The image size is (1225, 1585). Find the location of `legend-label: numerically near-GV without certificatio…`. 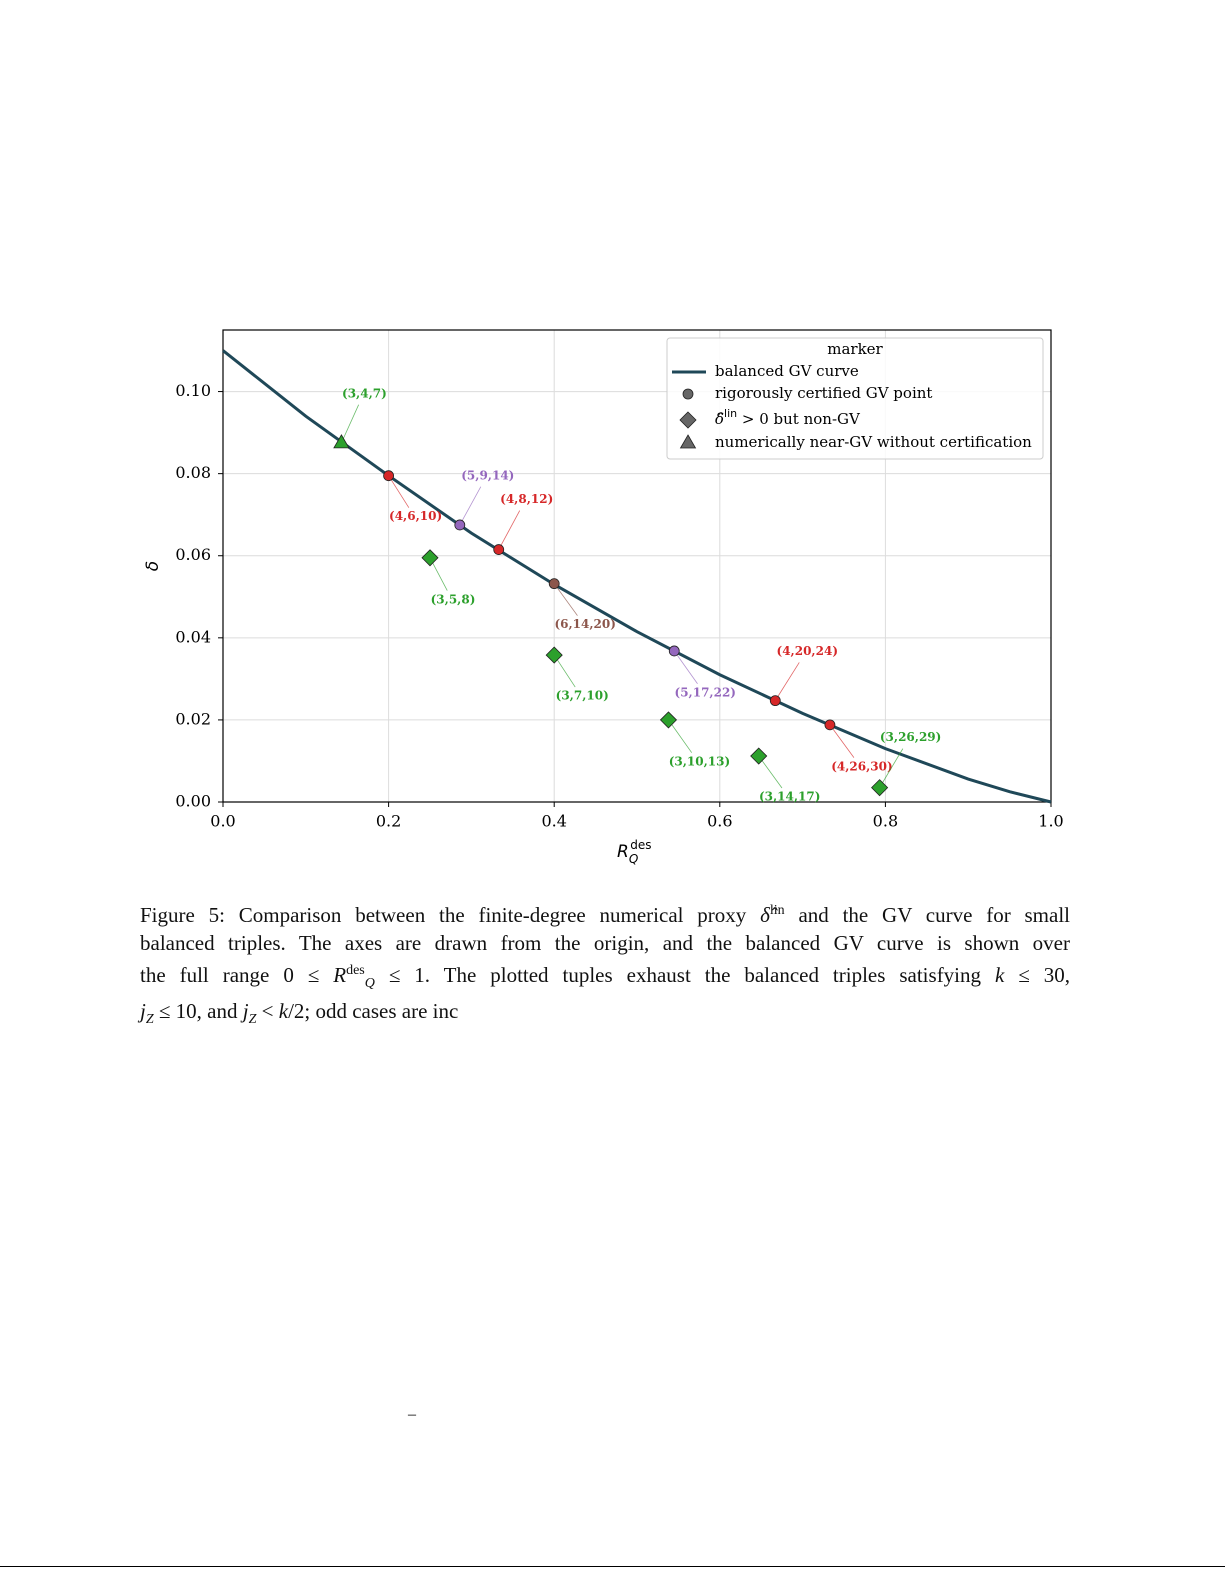

legend-label: numerically near-GV without certificatio… is located at coordinates (873, 442).